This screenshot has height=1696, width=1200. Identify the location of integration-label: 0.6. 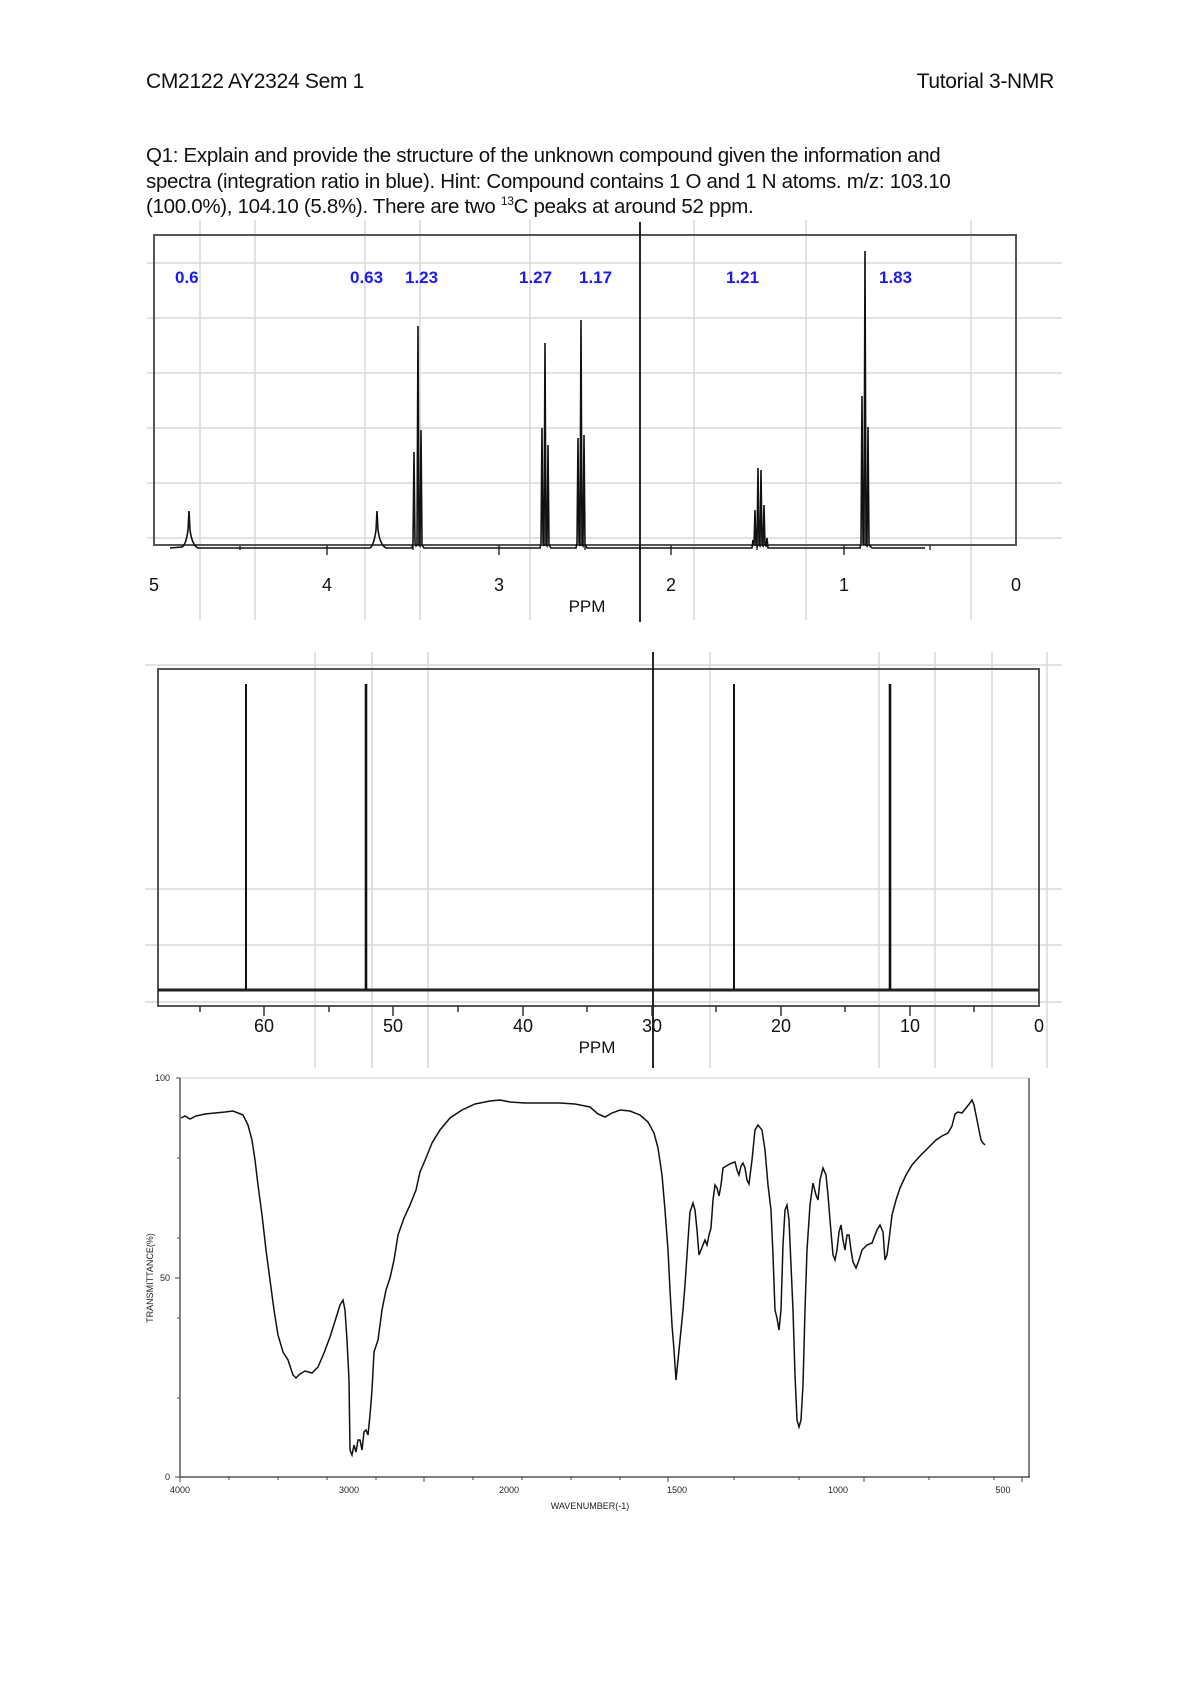
(187, 277).